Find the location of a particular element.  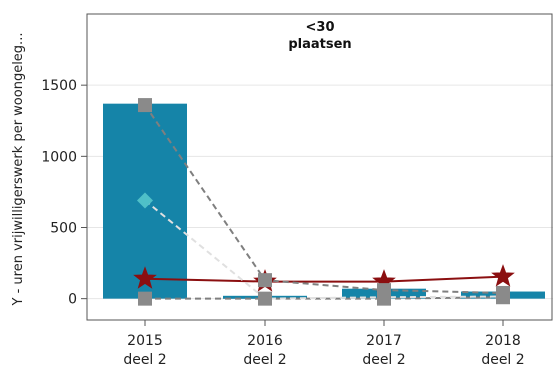

x-tick-label-1: 2016 deel 2 is located at coordinates (264, 350).